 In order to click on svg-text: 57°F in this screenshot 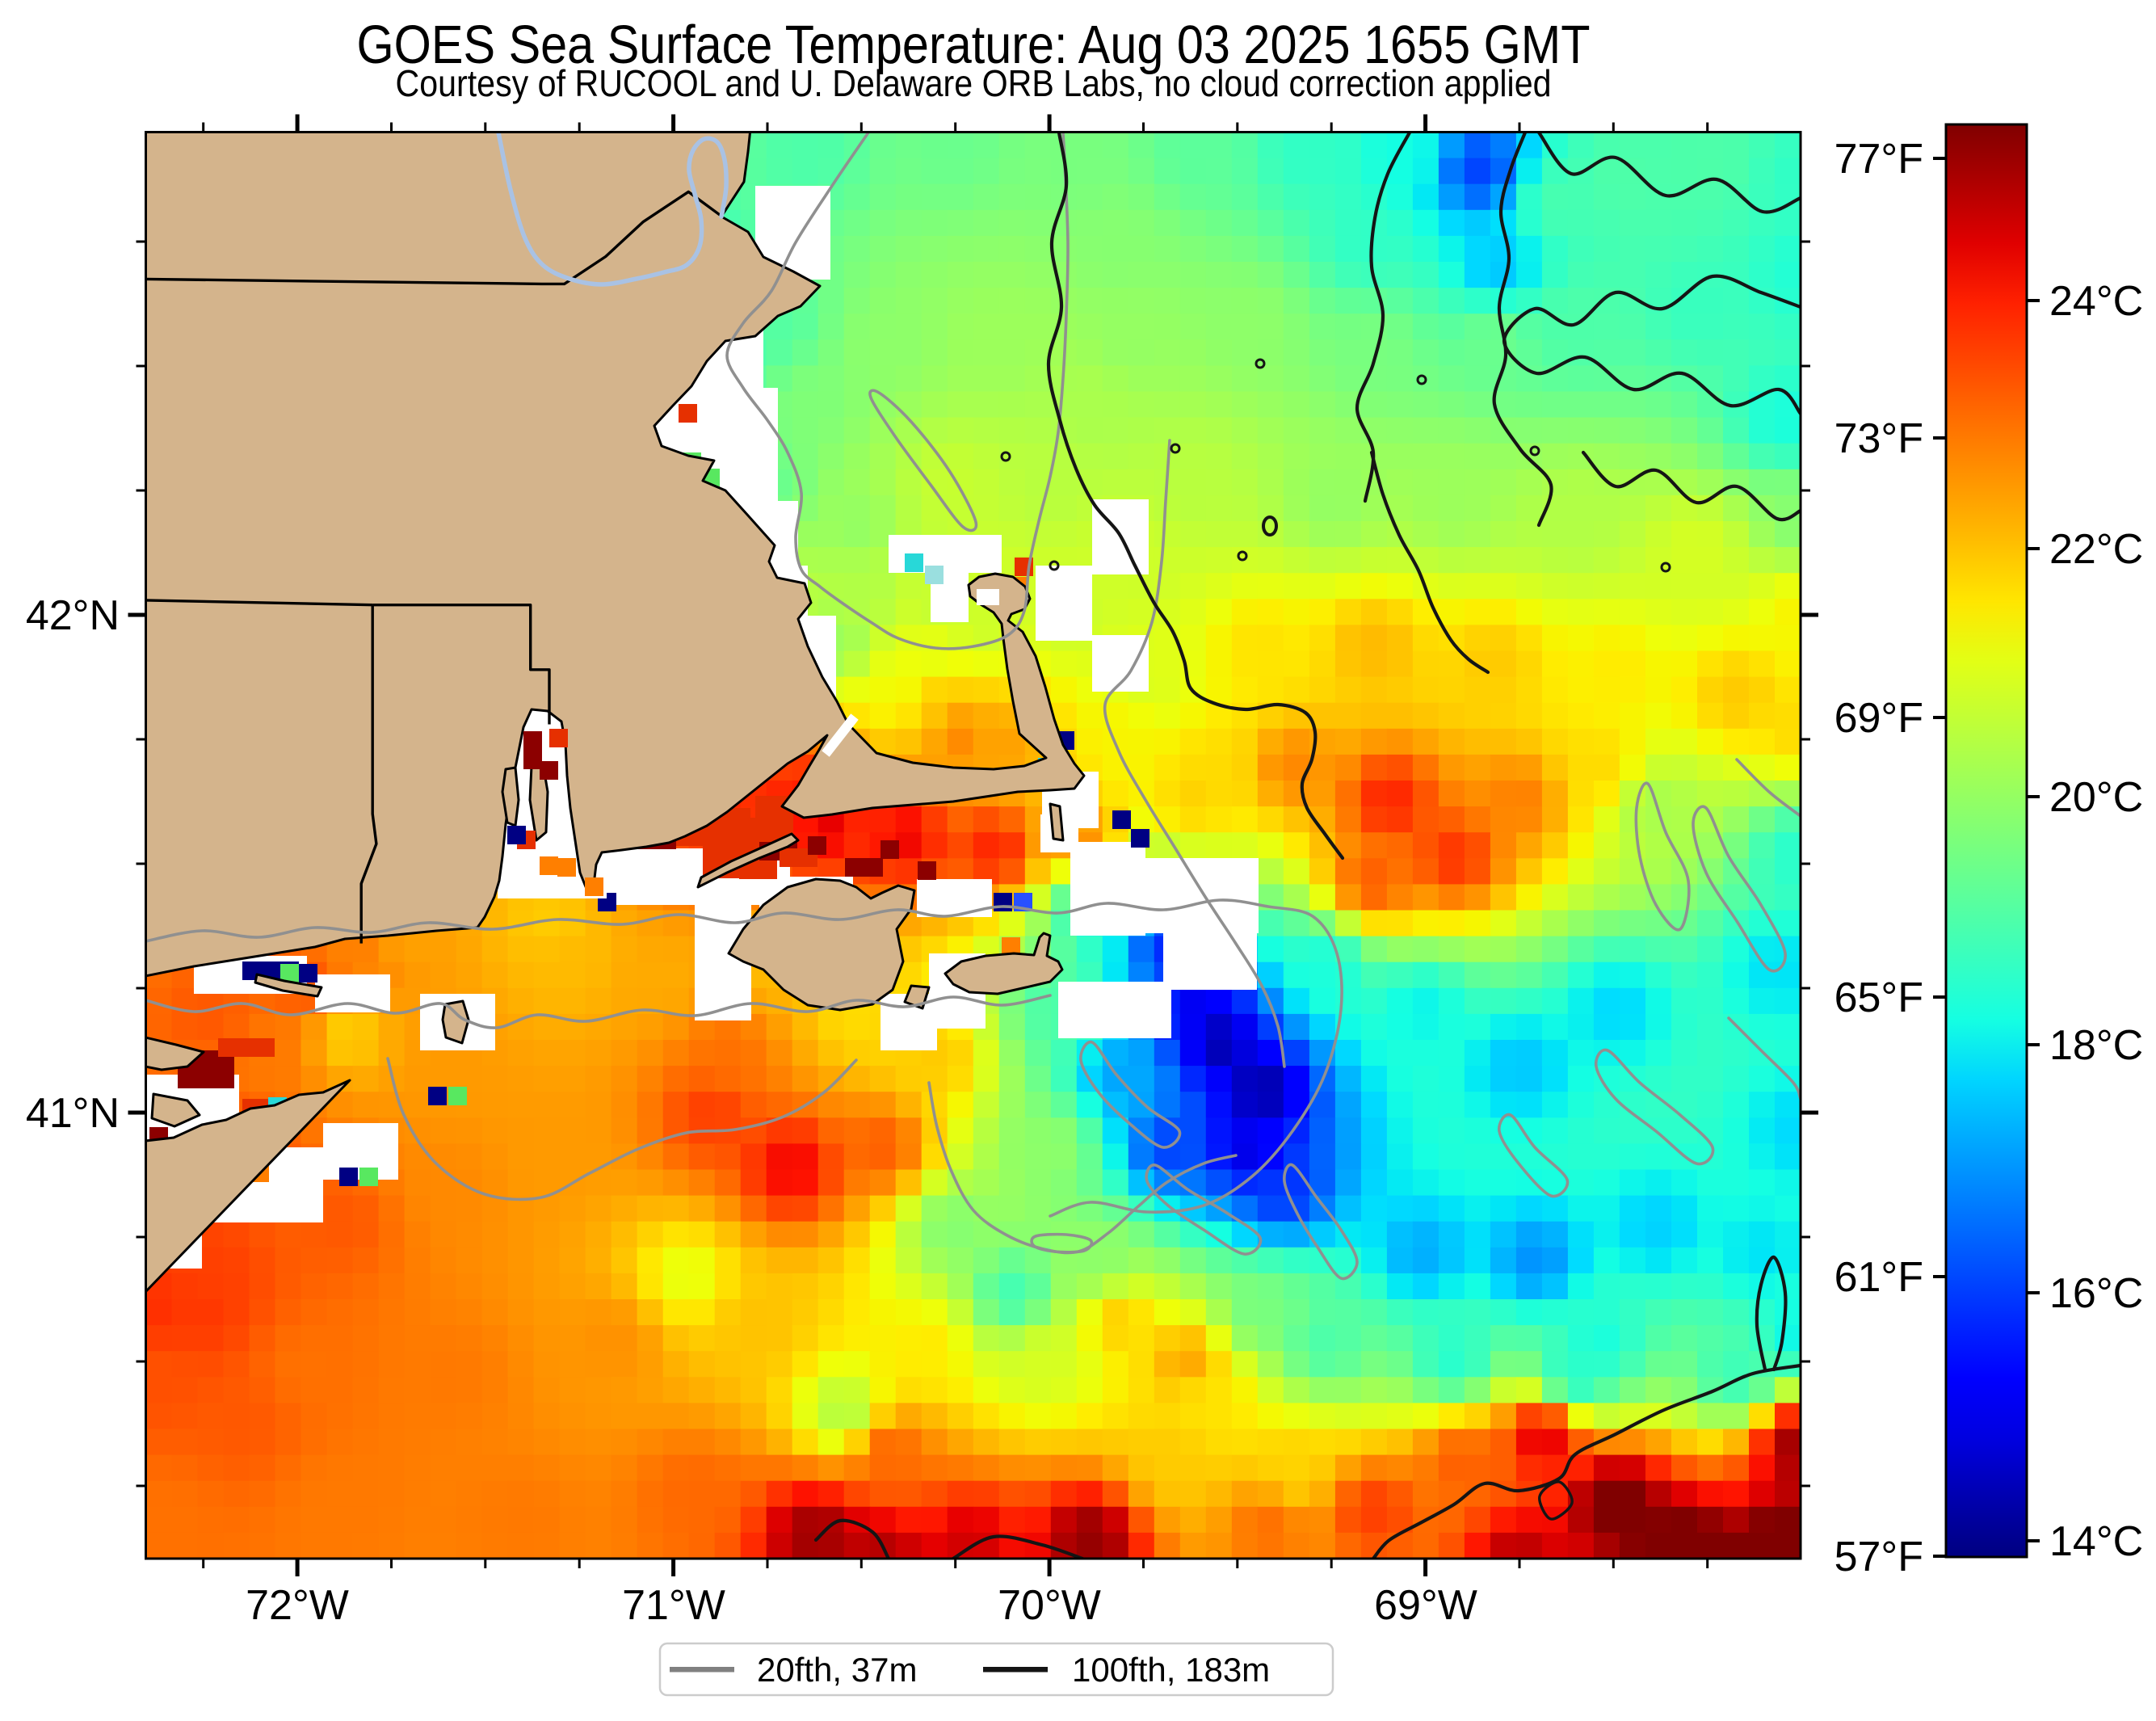, I will do `click(1878, 1557)`.